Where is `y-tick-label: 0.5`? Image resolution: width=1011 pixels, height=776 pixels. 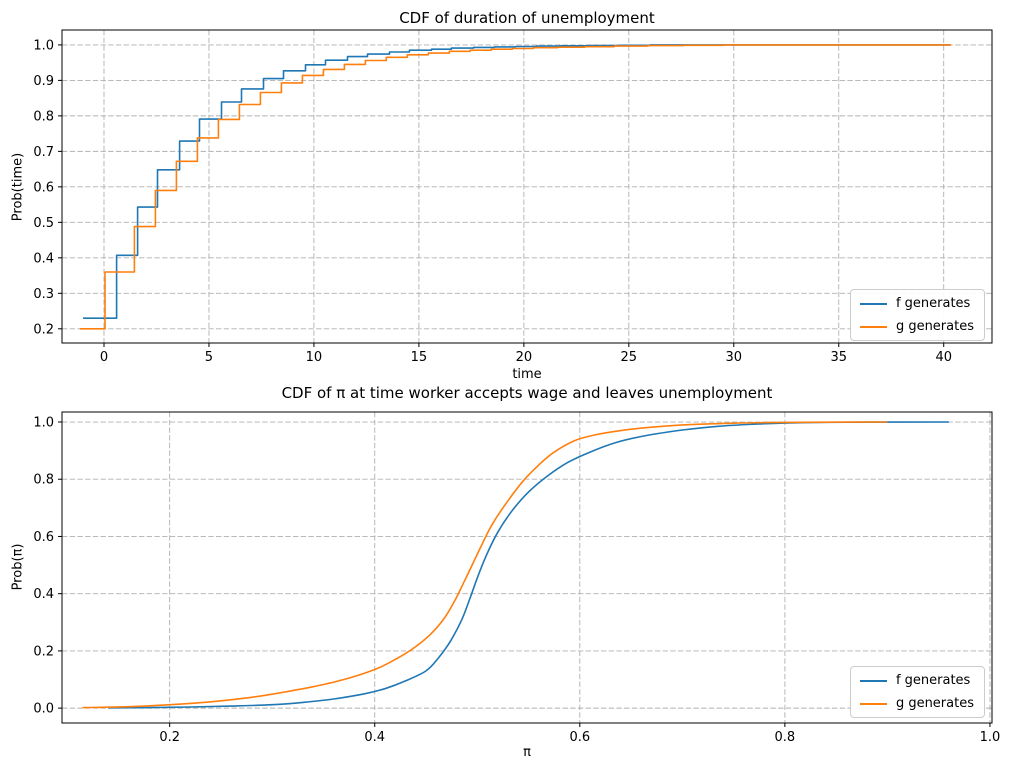 y-tick-label: 0.5 is located at coordinates (43, 223).